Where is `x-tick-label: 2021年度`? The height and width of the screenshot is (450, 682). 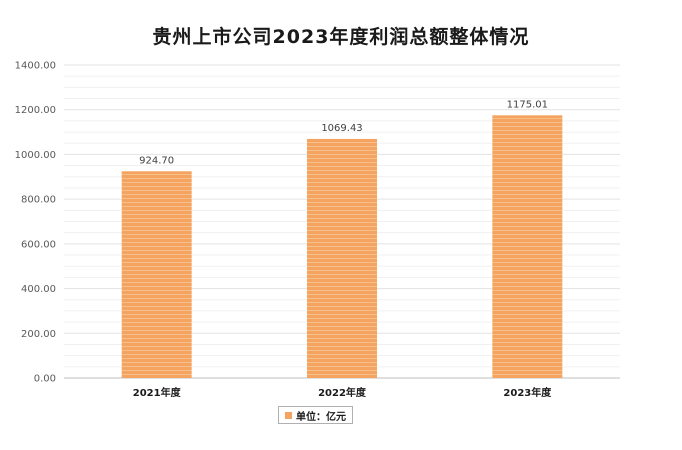
x-tick-label: 2021年度 is located at coordinates (157, 392).